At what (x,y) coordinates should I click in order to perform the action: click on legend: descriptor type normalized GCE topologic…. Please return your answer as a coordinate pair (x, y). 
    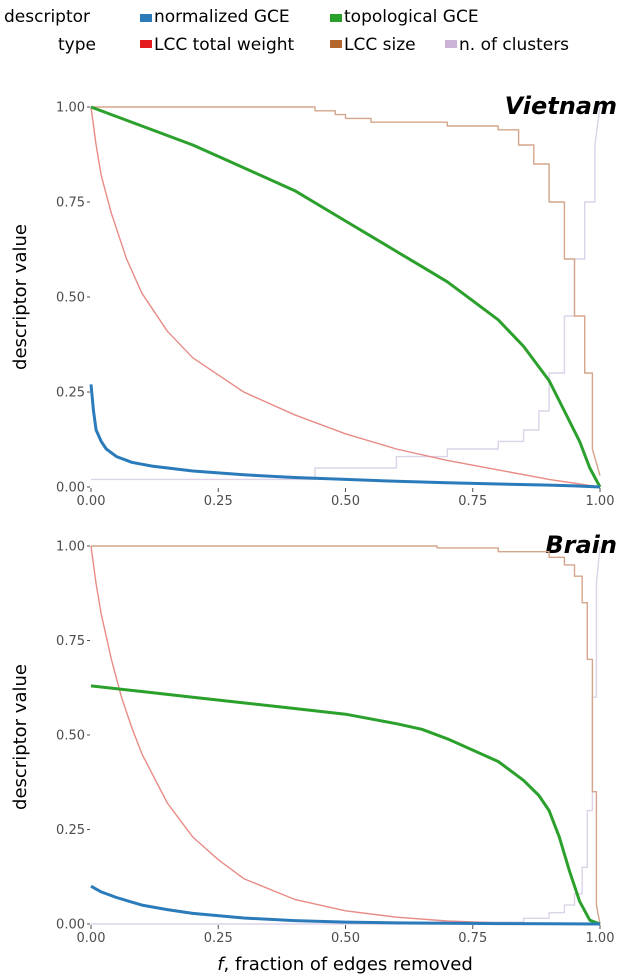
    Looking at the image, I should click on (286, 31).